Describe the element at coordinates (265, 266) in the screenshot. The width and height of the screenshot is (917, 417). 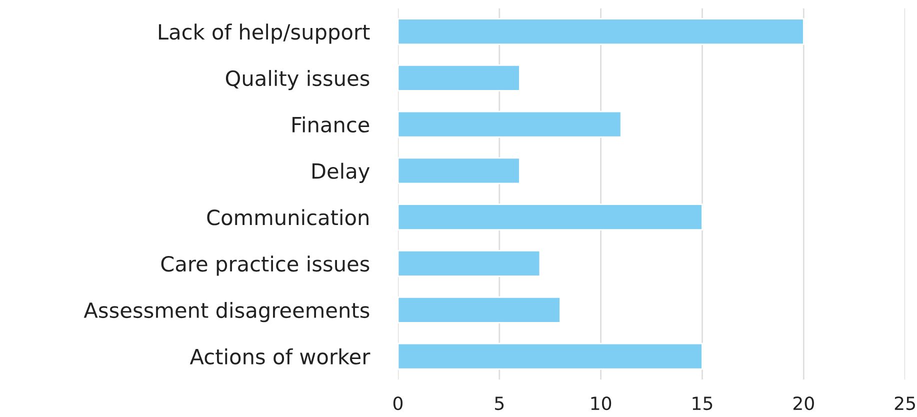
I see `y-tick-label: Care practice issues` at that location.